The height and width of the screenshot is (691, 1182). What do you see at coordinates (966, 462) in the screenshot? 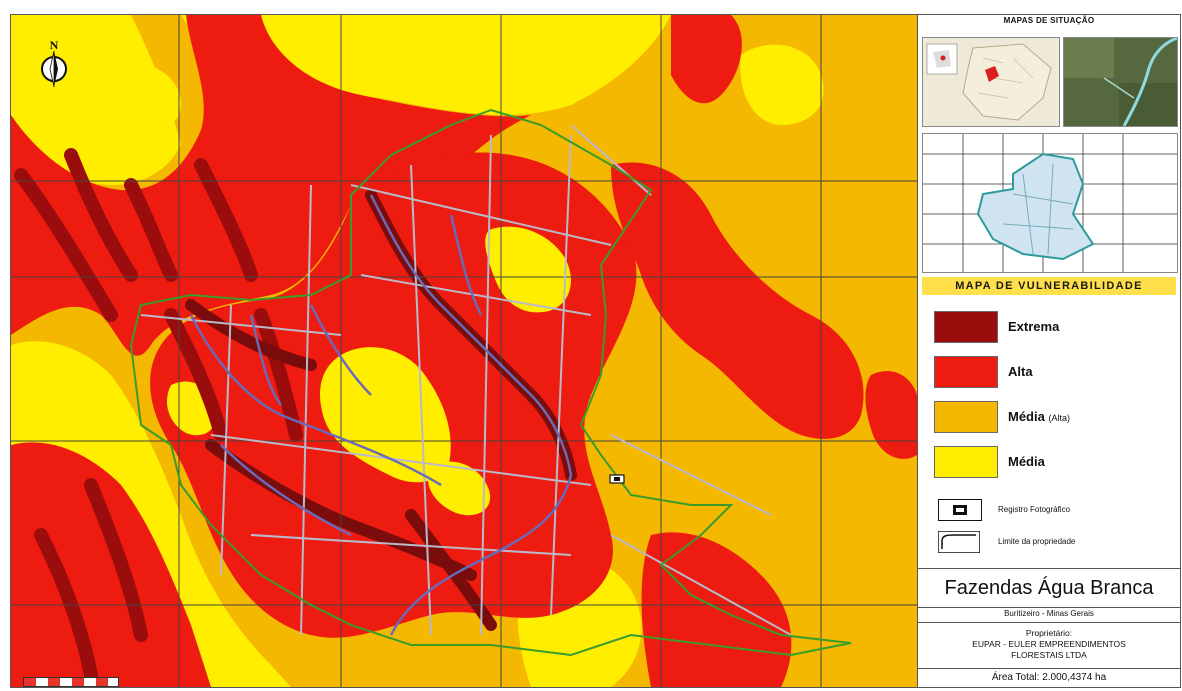
I see `legend-swatch-media` at bounding box center [966, 462].